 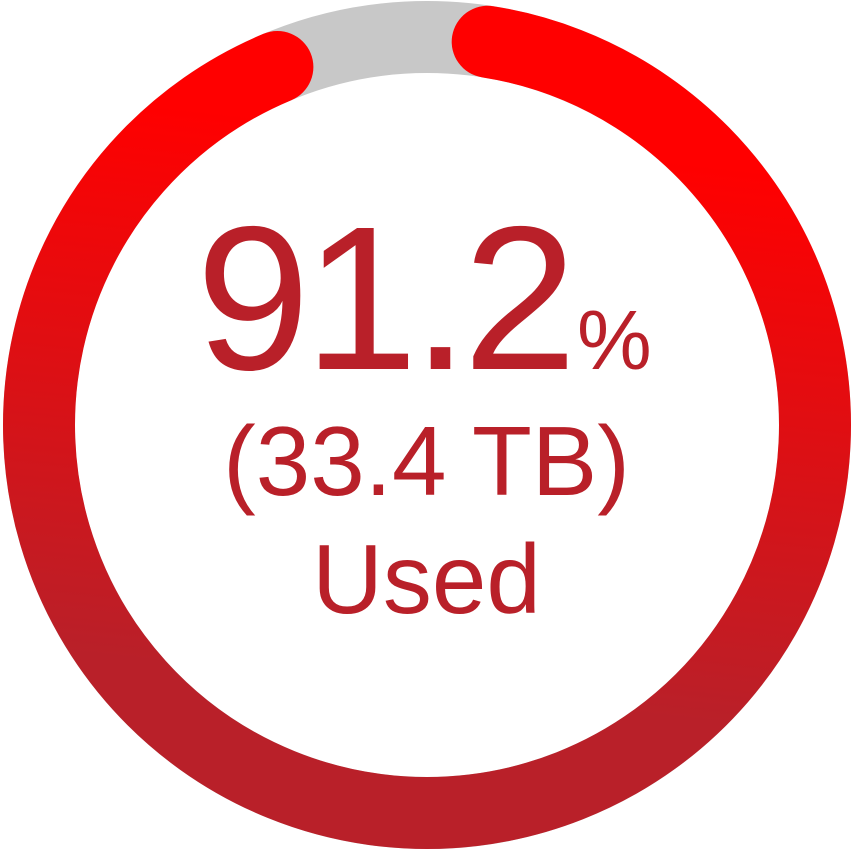 I want to click on used-label: Used, so click(x=426, y=579).